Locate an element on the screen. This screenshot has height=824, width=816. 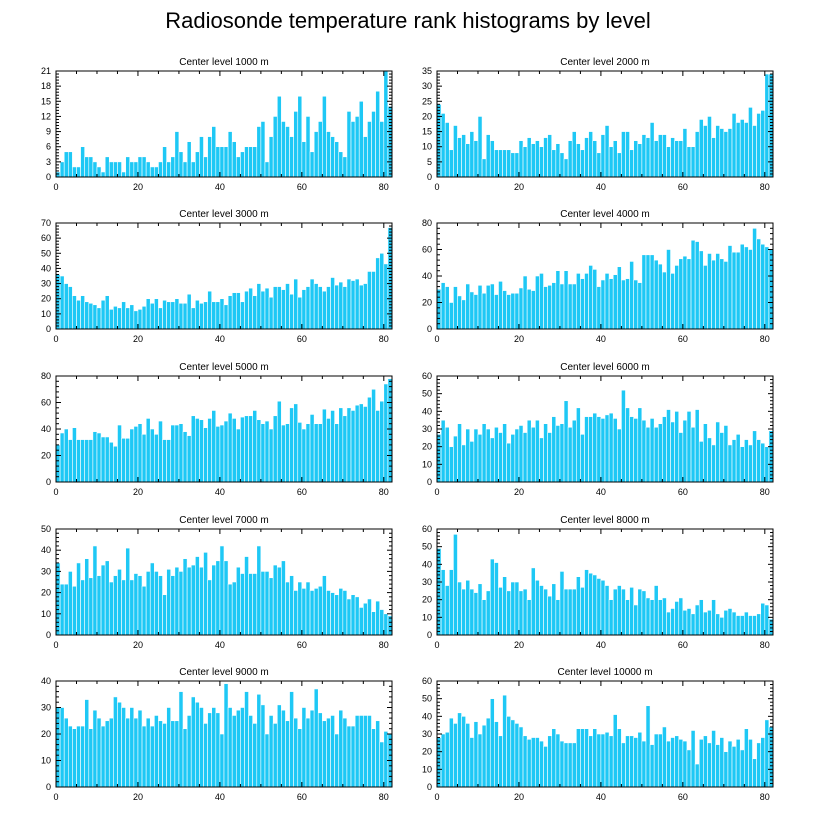
x-tick-label: 40 is located at coordinates (601, 645).